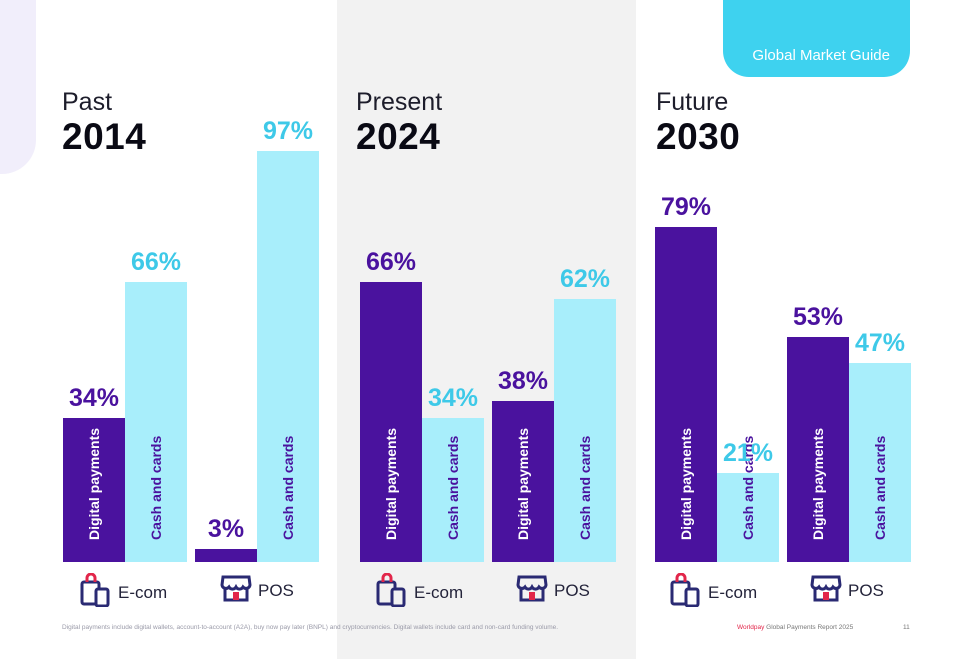 This screenshot has height=659, width=954. I want to click on global-market-guide-tab: Global Market Guide, so click(816, 38).